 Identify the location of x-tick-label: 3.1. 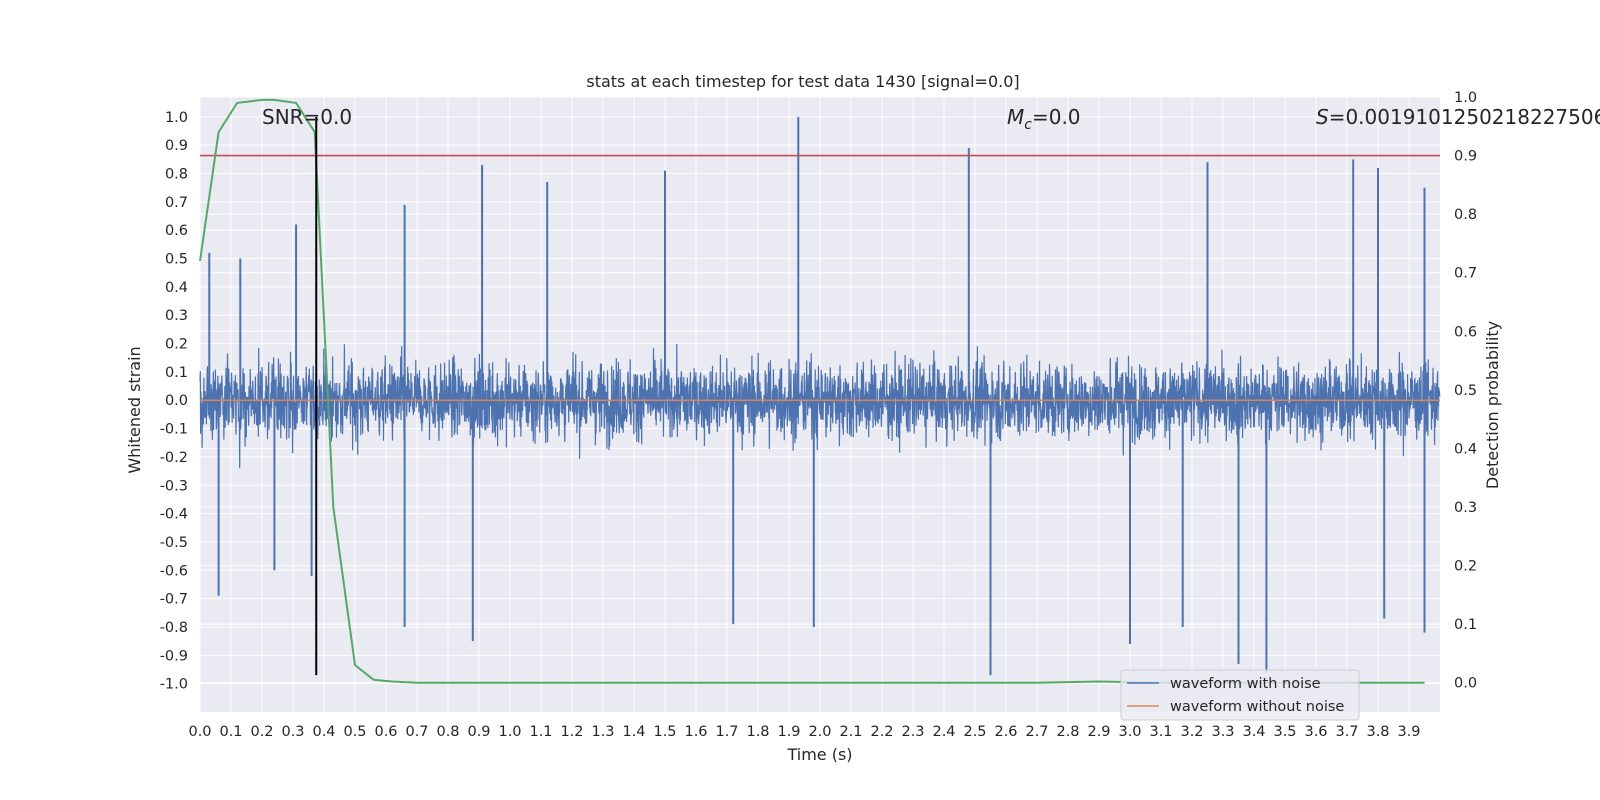
(1160, 732).